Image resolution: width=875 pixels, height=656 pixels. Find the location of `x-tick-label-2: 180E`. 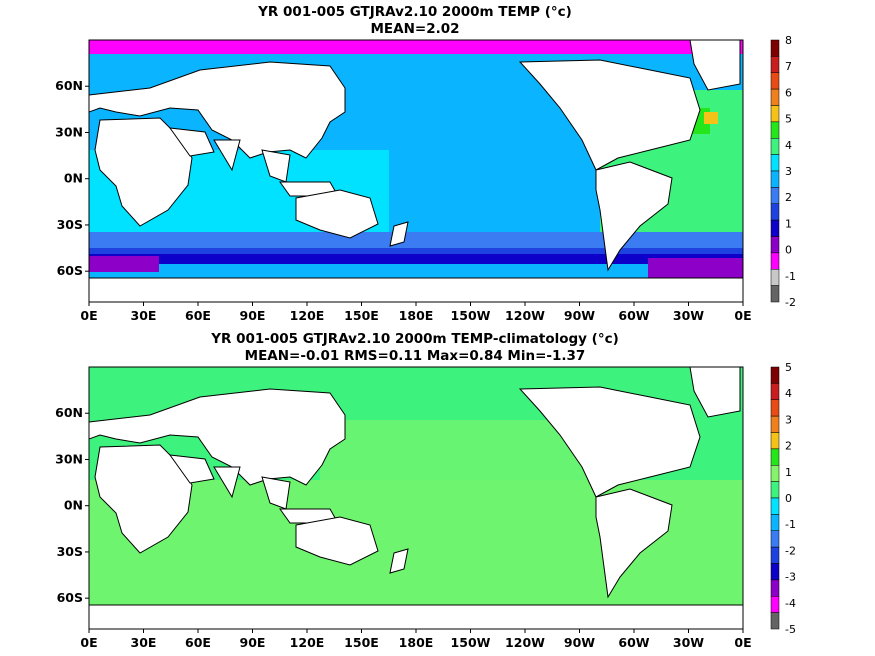

x-tick-label-2: 180E is located at coordinates (416, 642).